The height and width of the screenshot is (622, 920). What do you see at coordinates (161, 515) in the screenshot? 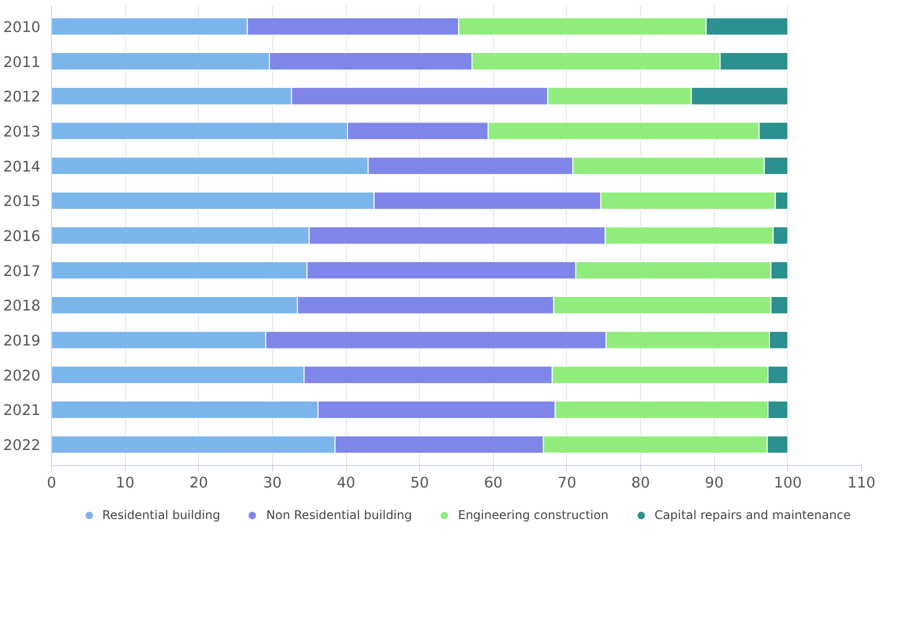
I see `legend-label: Residential building` at bounding box center [161, 515].